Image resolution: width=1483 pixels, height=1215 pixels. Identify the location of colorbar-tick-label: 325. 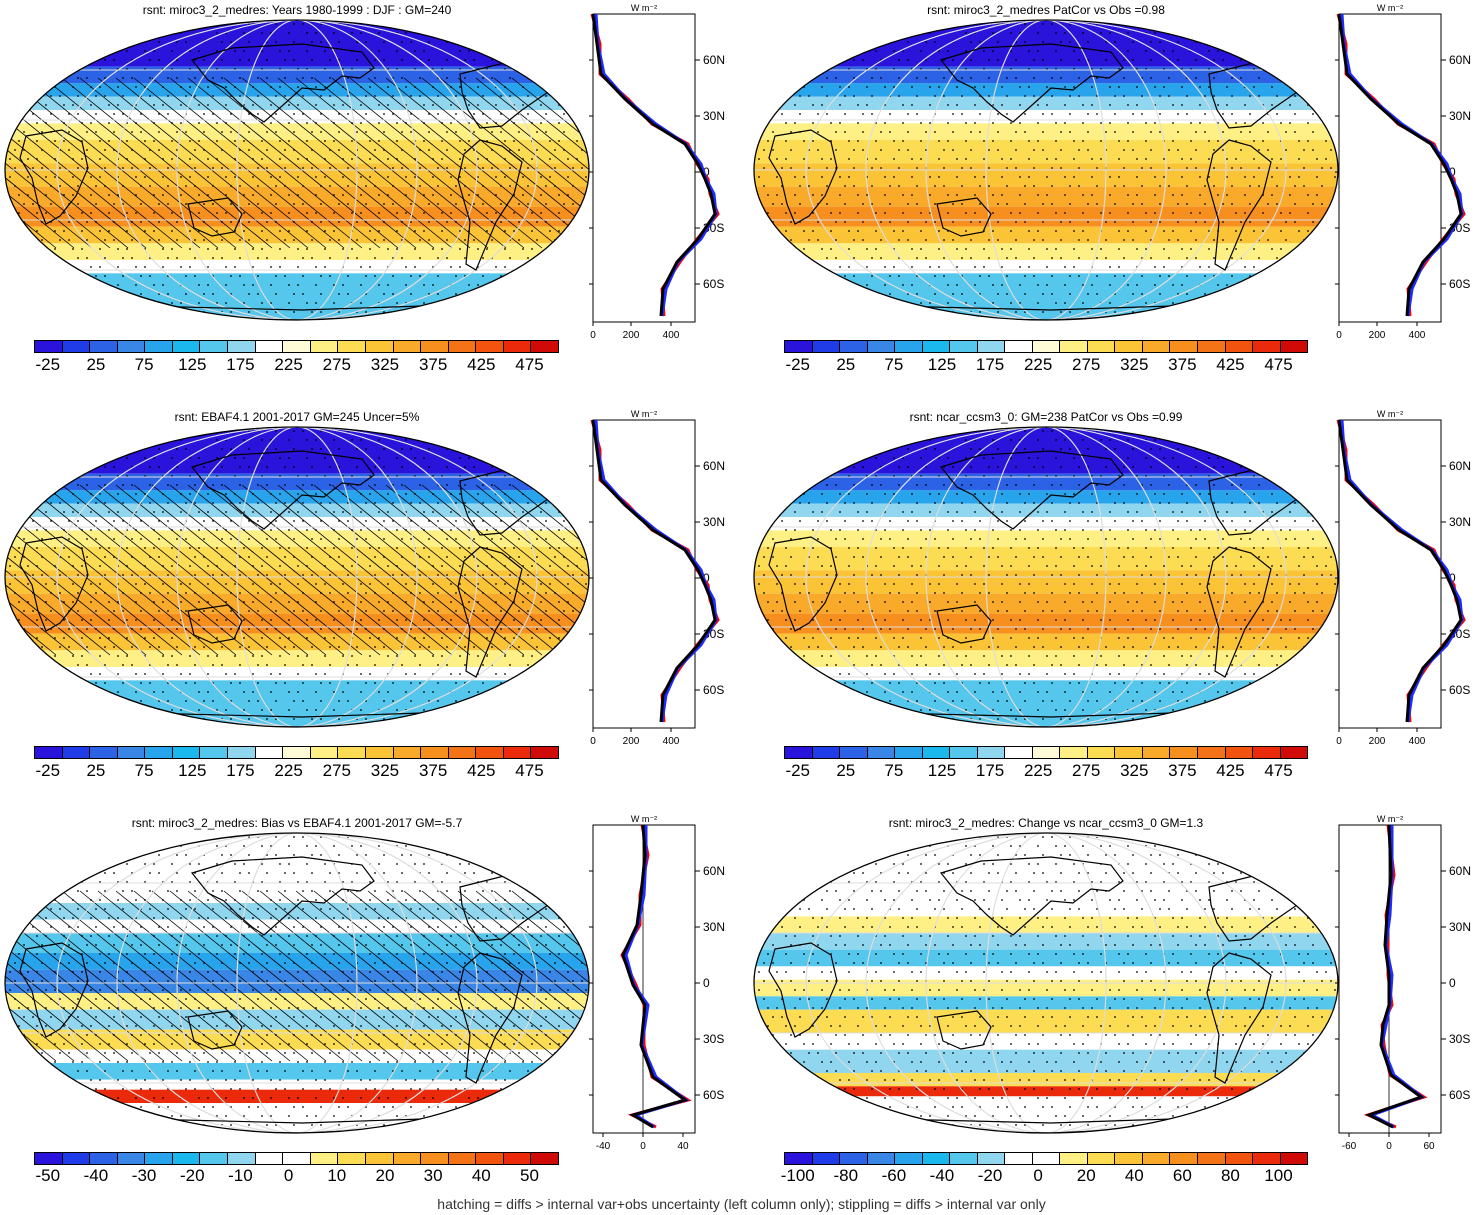
(1134, 364).